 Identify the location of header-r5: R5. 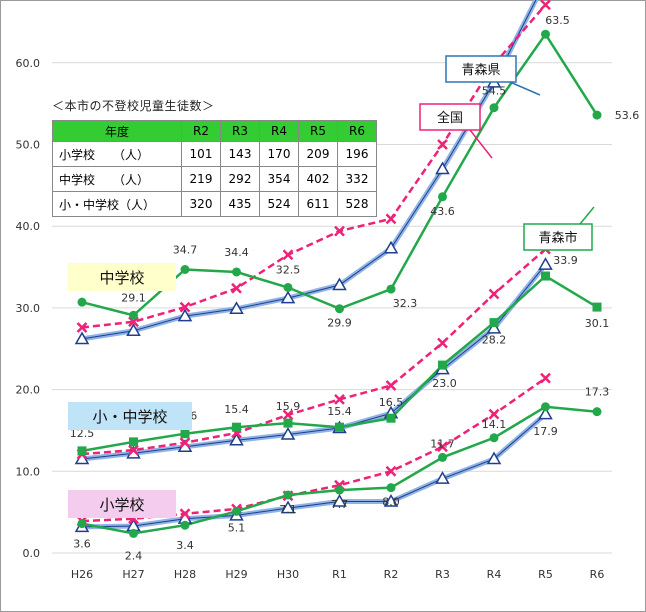
(318, 131).